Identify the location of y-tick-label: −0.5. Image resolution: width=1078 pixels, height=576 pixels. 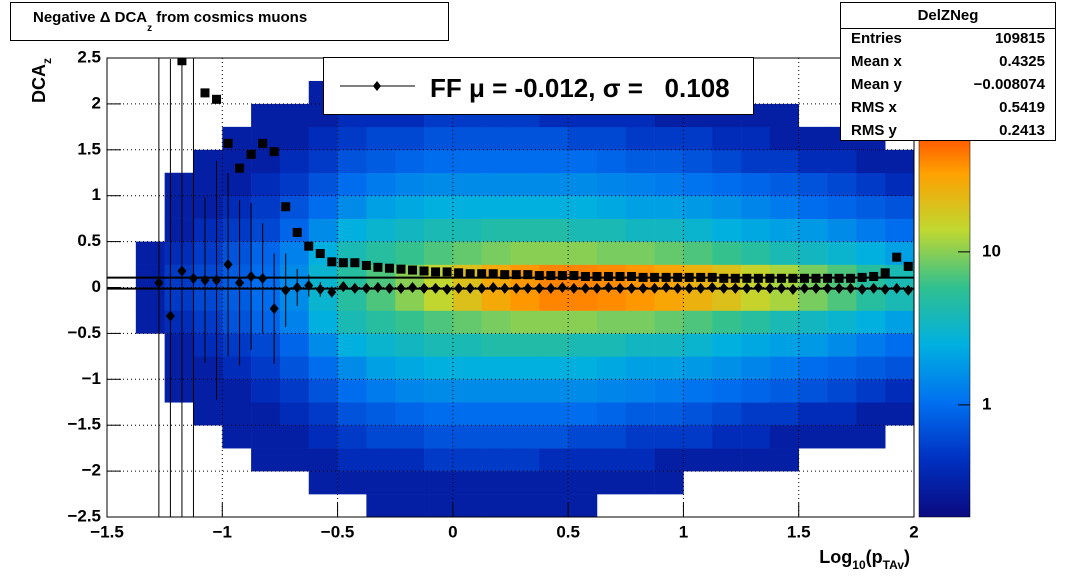
(84, 332).